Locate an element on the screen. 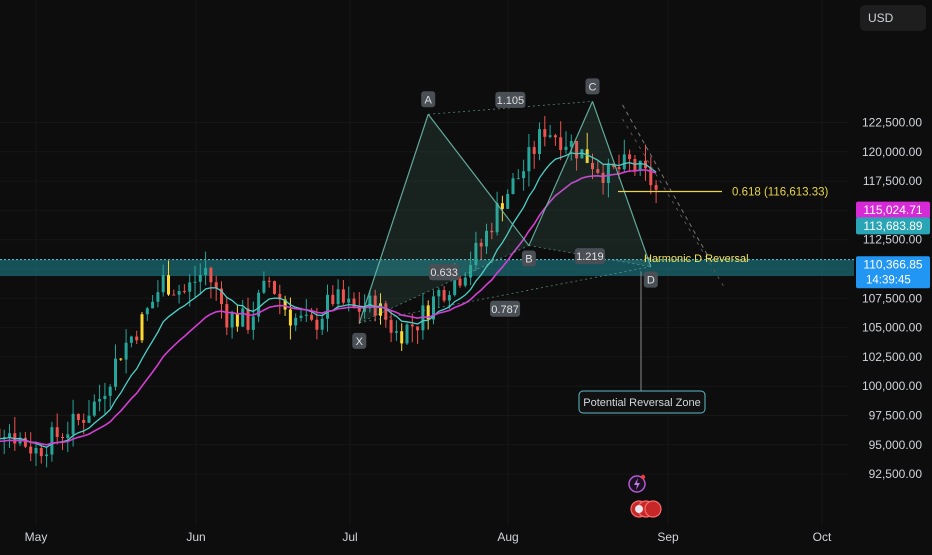  point-label-c: C is located at coordinates (593, 87).